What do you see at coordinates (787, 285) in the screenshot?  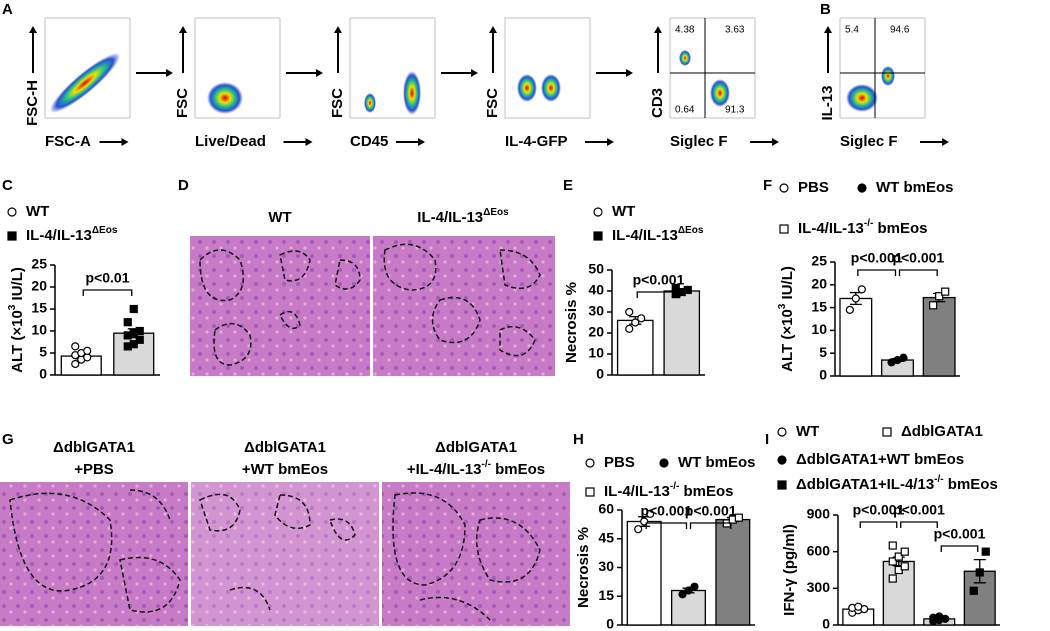 I see `y-axis-label-part: IU/L)` at bounding box center [787, 285].